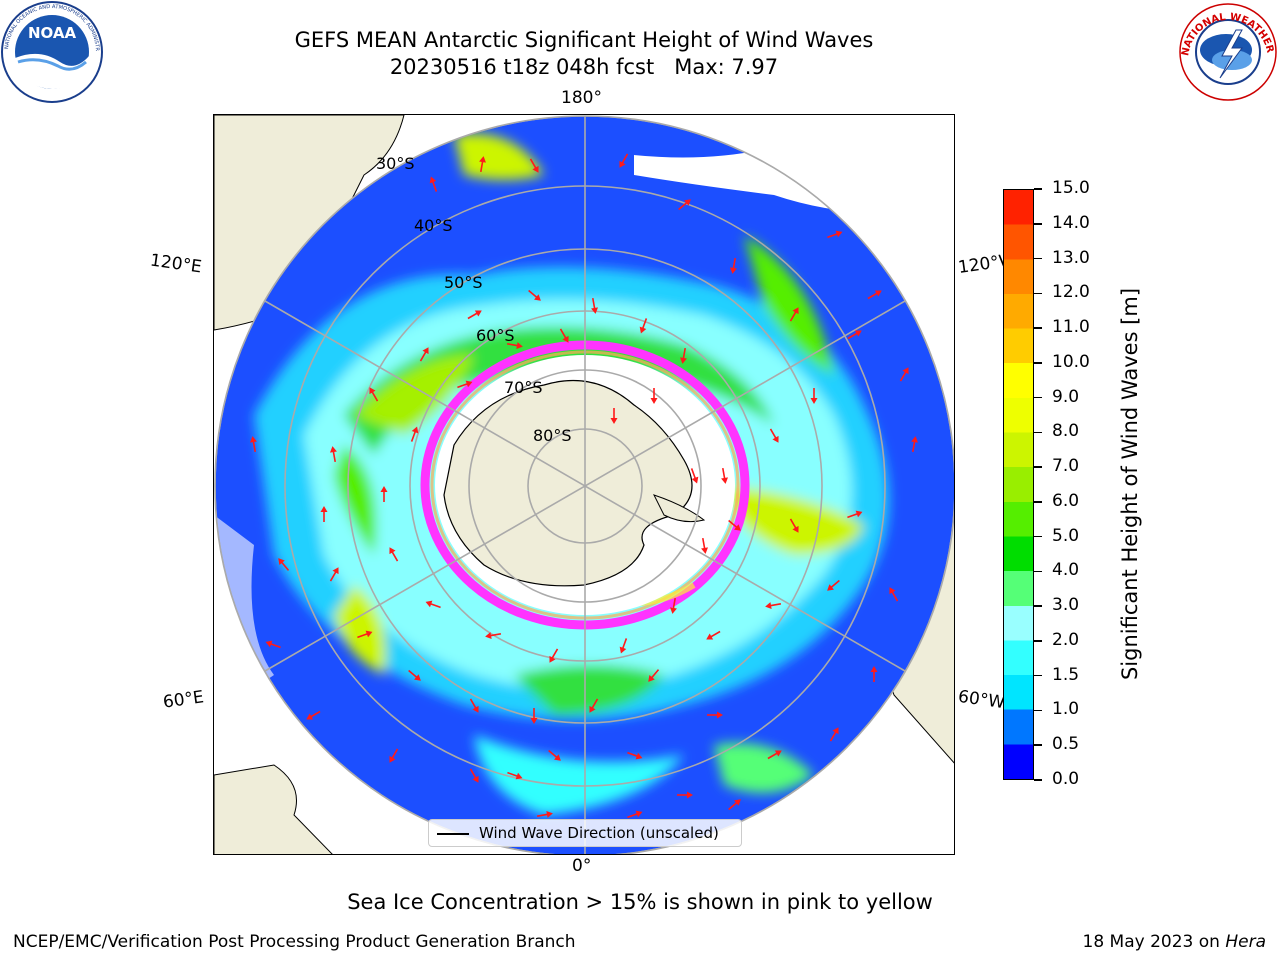 The width and height of the screenshot is (1280, 960). I want to click on lon-label-180: 180°, so click(581, 98).